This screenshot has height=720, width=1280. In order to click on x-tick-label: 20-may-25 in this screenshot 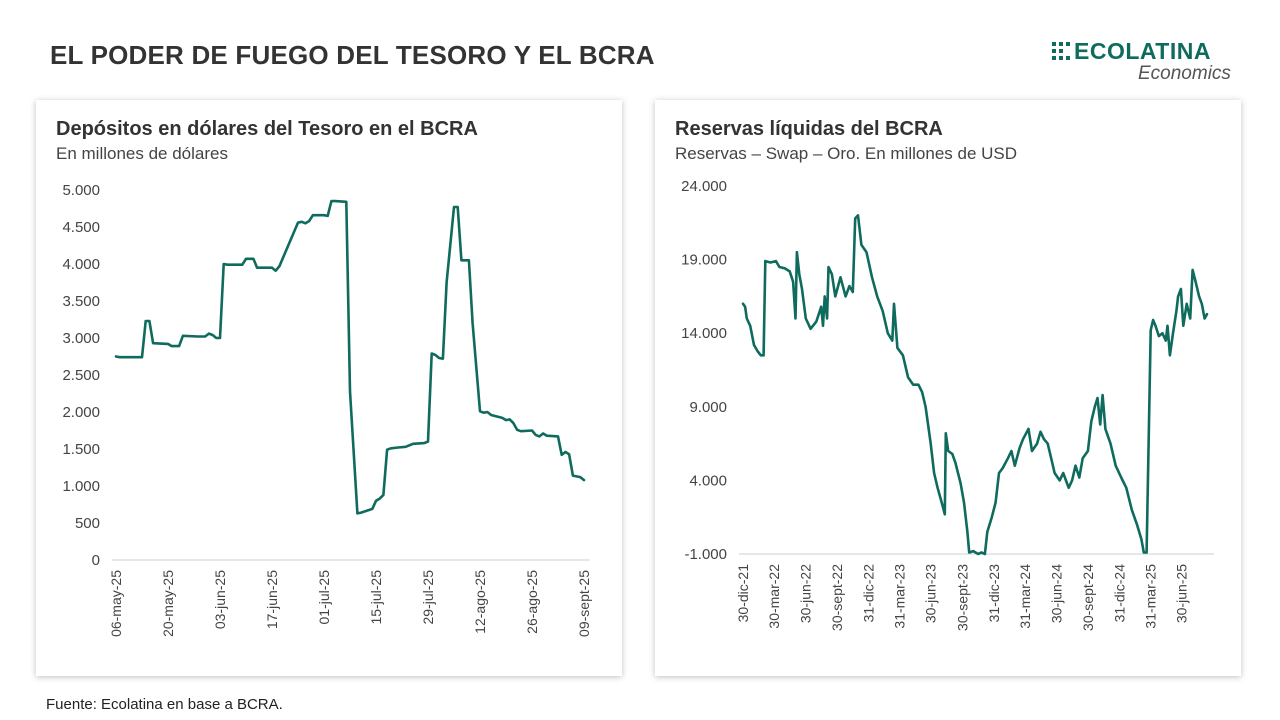, I will do `click(168, 603)`.